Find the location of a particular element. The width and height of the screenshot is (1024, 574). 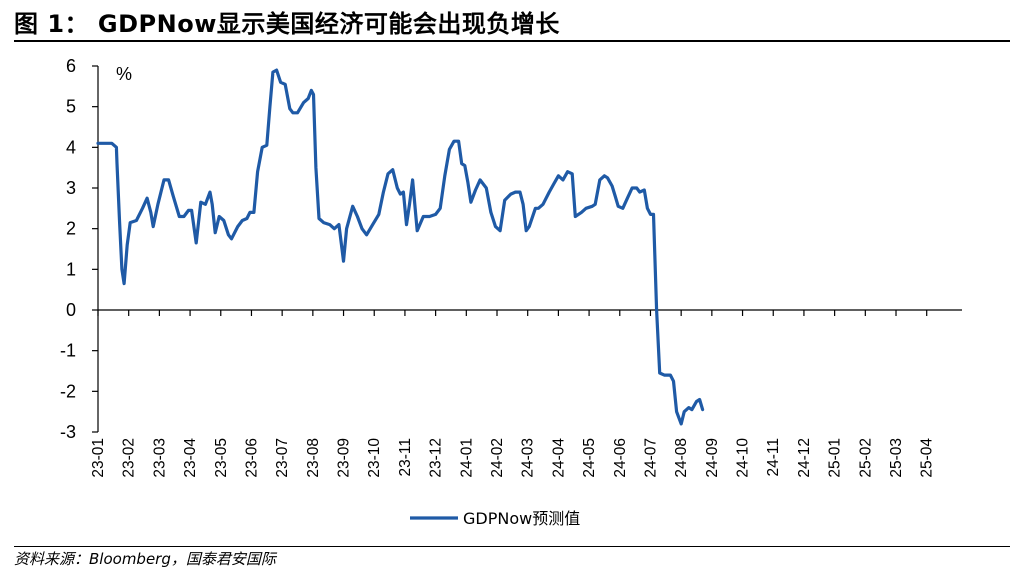

x-tick-label: 25-02 is located at coordinates (865, 458).